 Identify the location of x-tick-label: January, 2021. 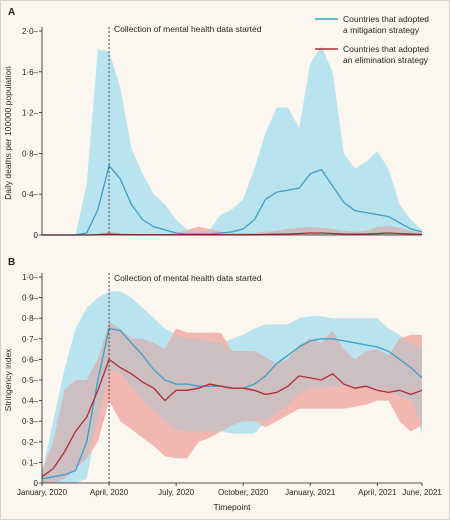
(310, 492).